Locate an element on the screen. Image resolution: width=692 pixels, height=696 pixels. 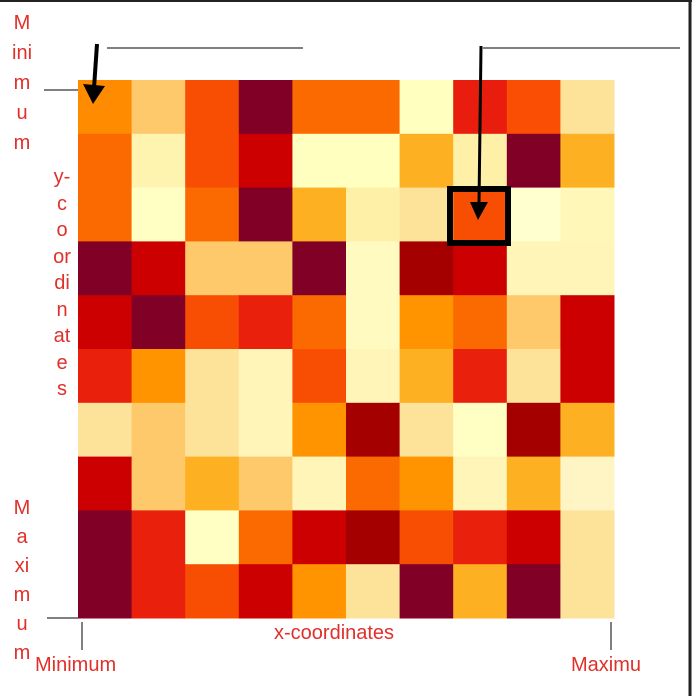
x-axis-label: x-coordinates is located at coordinates (334, 633).